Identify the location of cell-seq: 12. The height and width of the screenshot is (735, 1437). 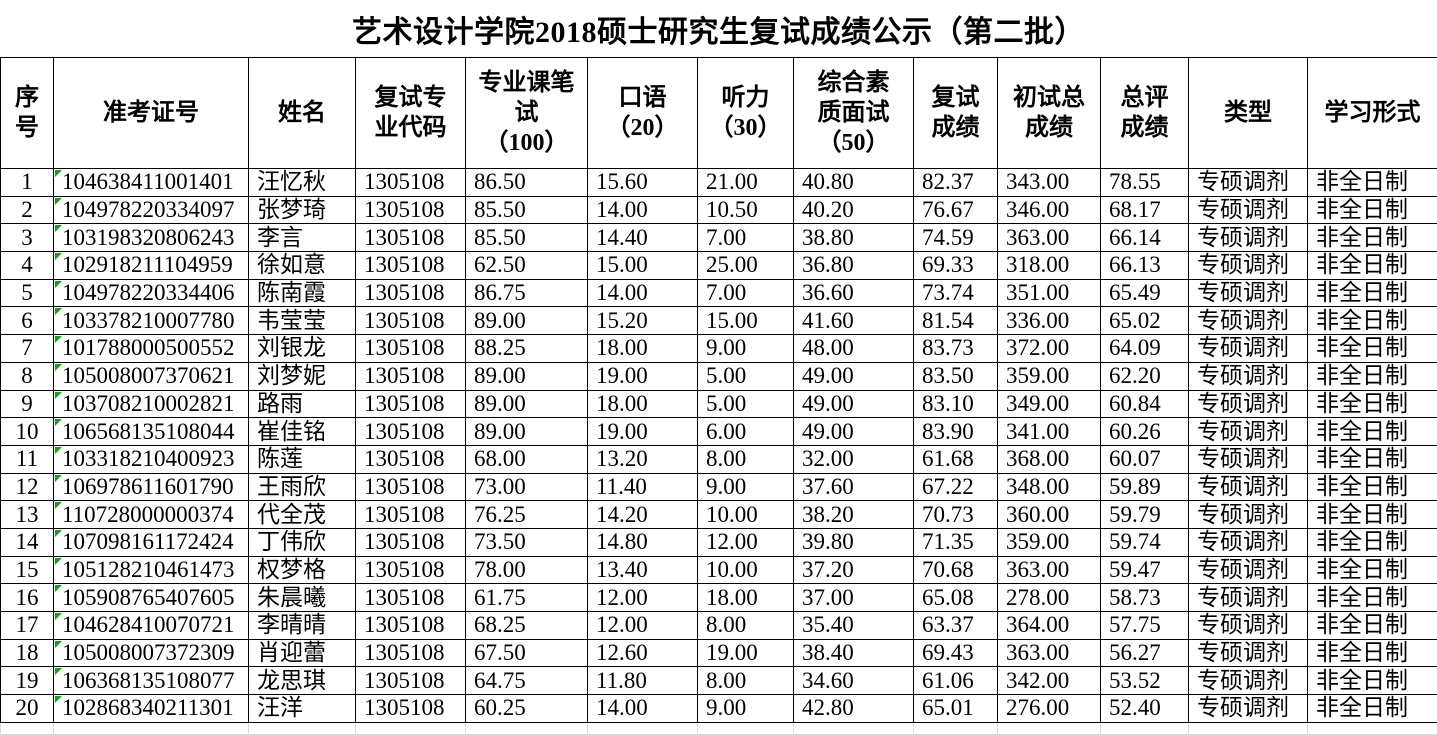
(27, 487).